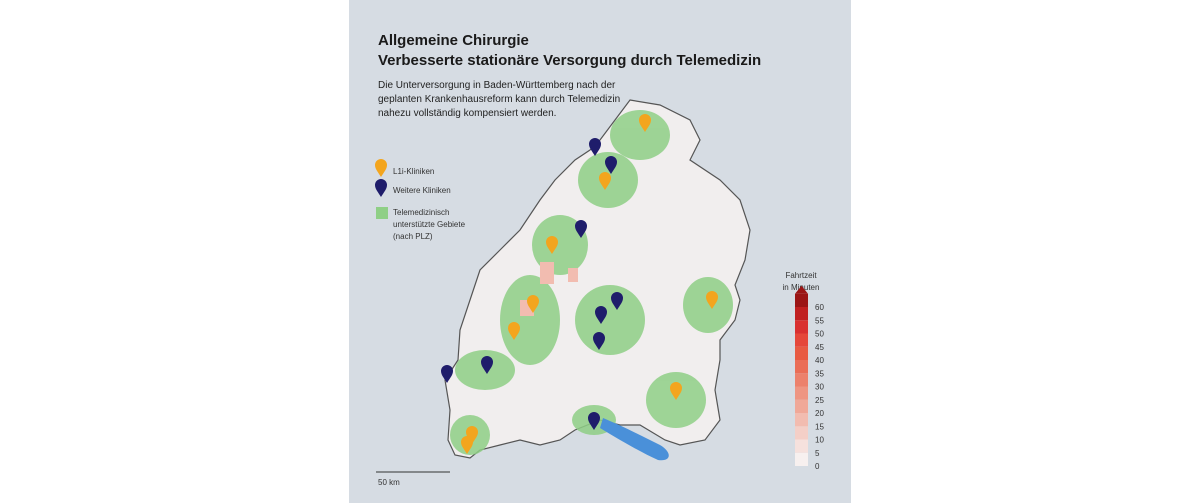 The height and width of the screenshot is (503, 1200). I want to click on scale-title: Fahrtzeit, so click(801, 275).